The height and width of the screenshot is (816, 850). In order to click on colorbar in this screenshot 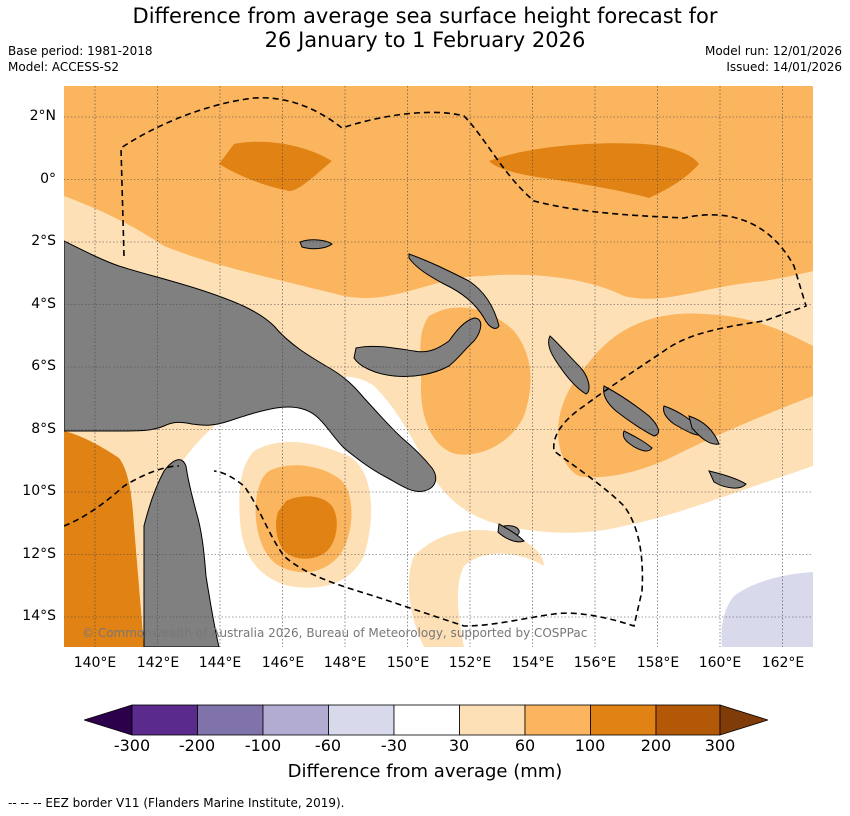, I will do `click(426, 720)`.